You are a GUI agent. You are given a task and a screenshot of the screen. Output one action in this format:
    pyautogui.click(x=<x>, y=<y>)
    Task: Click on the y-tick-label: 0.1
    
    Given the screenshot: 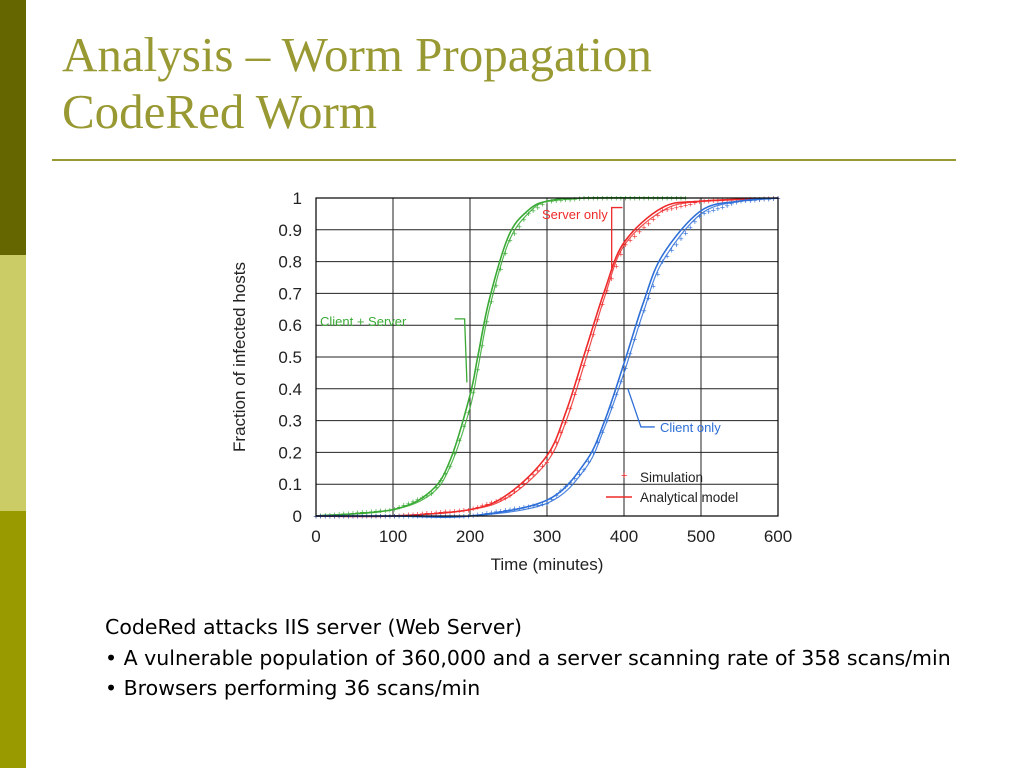 What is the action you would take?
    pyautogui.click(x=290, y=484)
    